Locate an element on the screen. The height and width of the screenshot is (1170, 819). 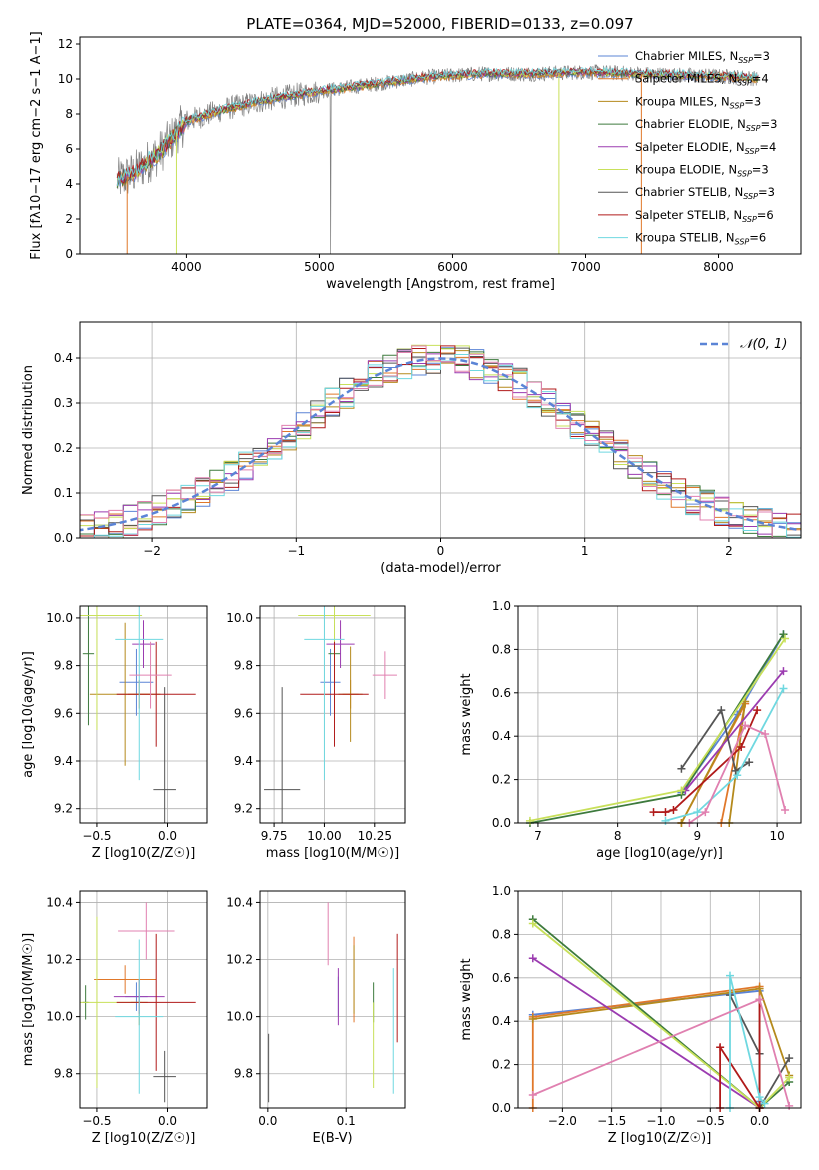
spectrum-lines is located at coordinates (437, 159).